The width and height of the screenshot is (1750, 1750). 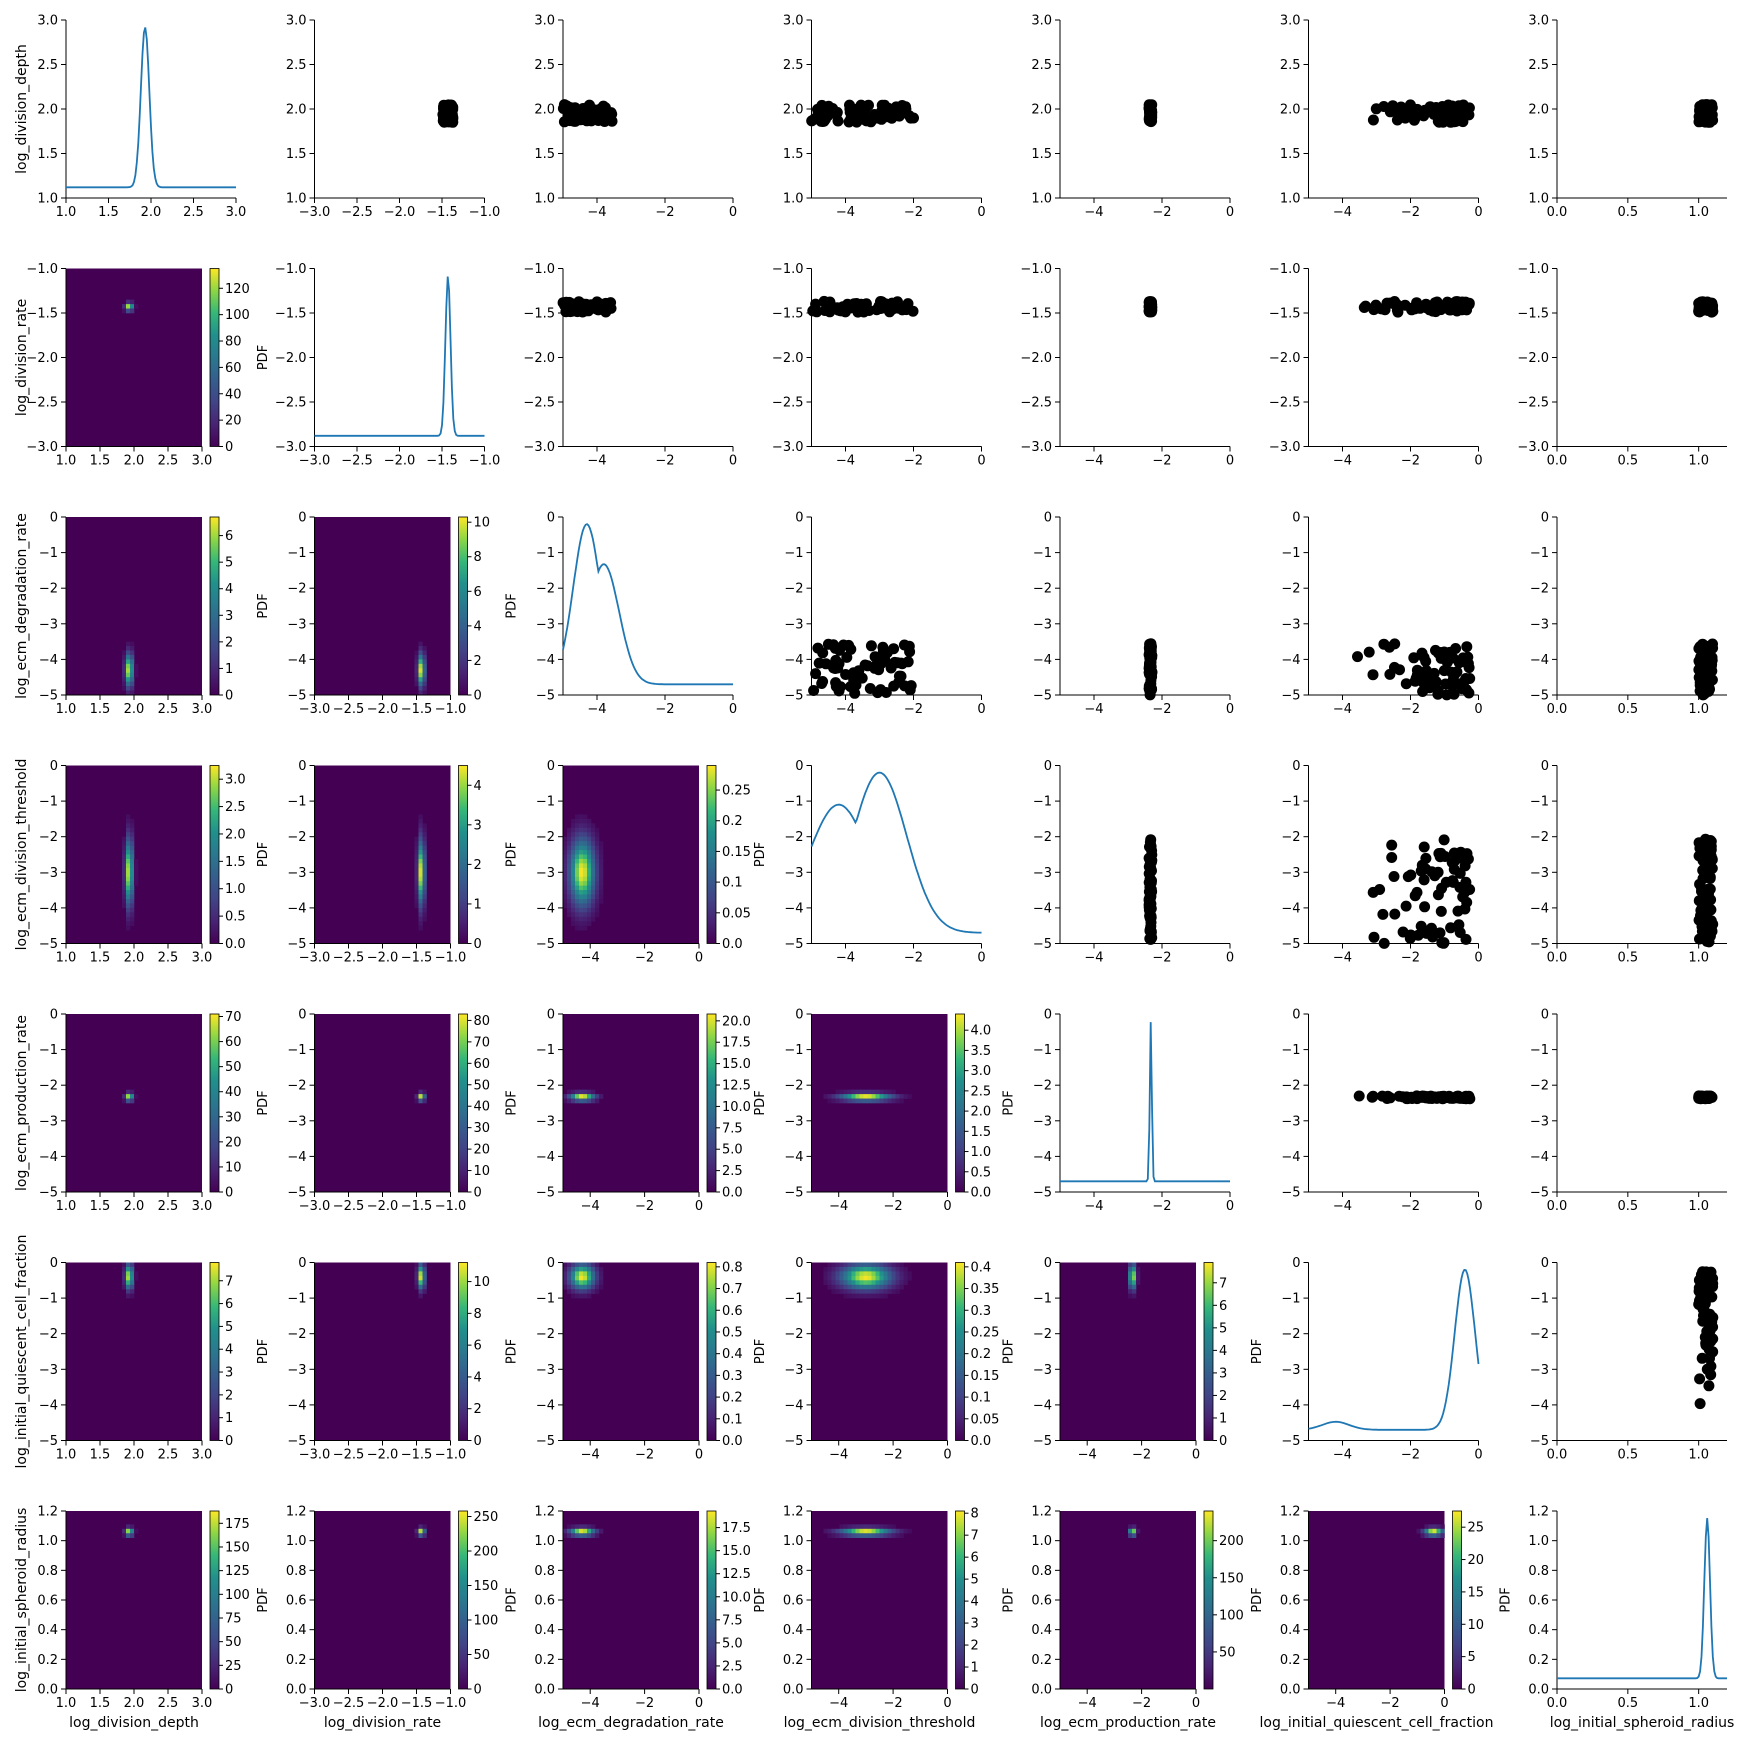 I want to click on colorbar-tick-label: 2, so click(x=229, y=1395).